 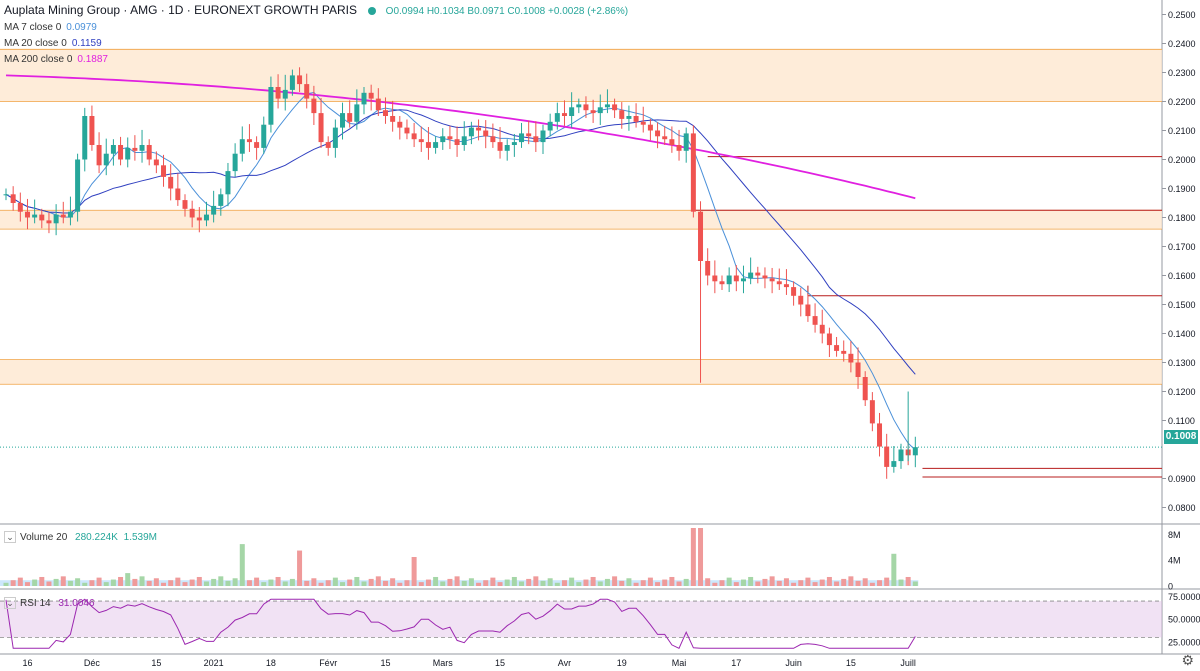 What do you see at coordinates (1182, 131) in the screenshot?
I see `price-axis-label: 0.2100` at bounding box center [1182, 131].